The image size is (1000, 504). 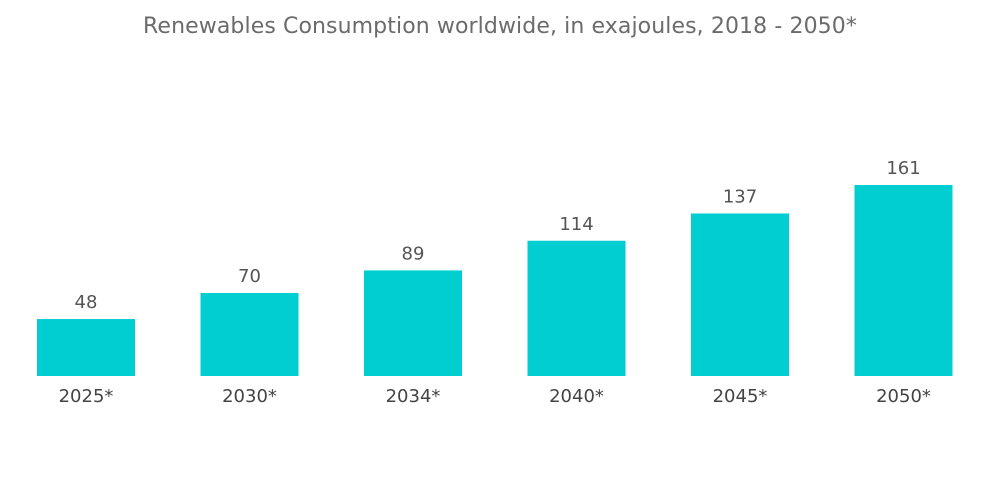 I want to click on bar-2034, so click(x=413, y=323).